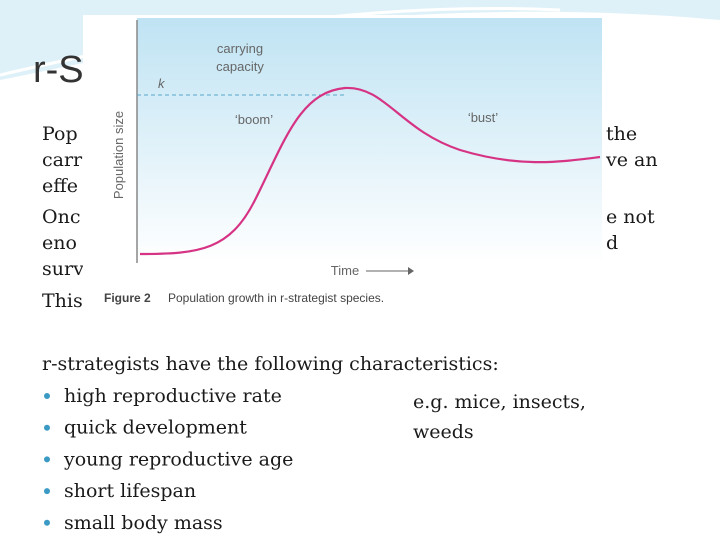 The image size is (720, 540). Describe the element at coordinates (254, 119) in the screenshot. I see `annotation: ‘boom’` at that location.